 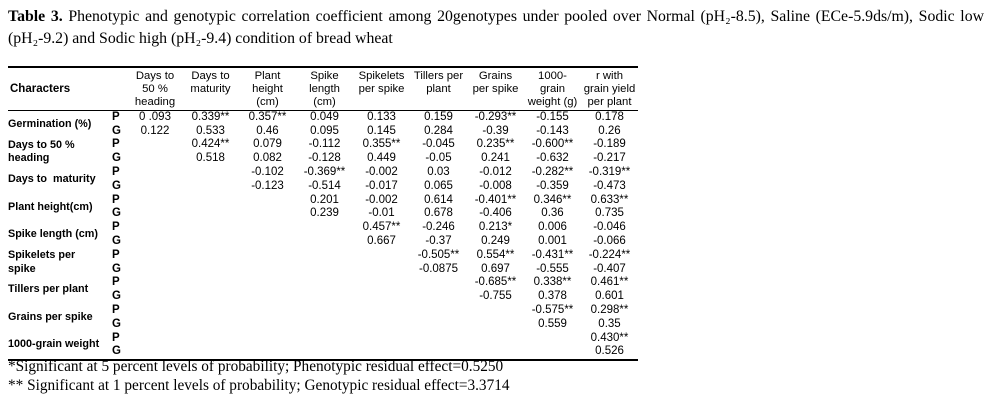 What do you see at coordinates (495, 158) in the screenshot?
I see `correlation-value: 0.241` at bounding box center [495, 158].